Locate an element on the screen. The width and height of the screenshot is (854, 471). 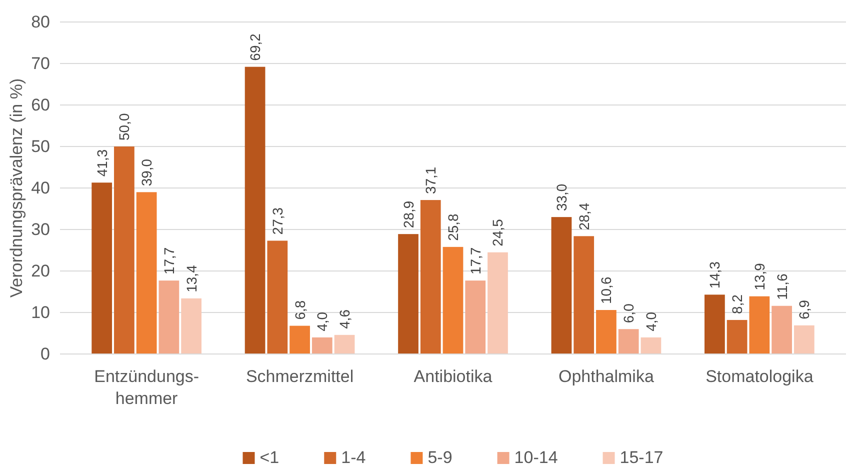
data-label: 24,5 is located at coordinates (498, 232).